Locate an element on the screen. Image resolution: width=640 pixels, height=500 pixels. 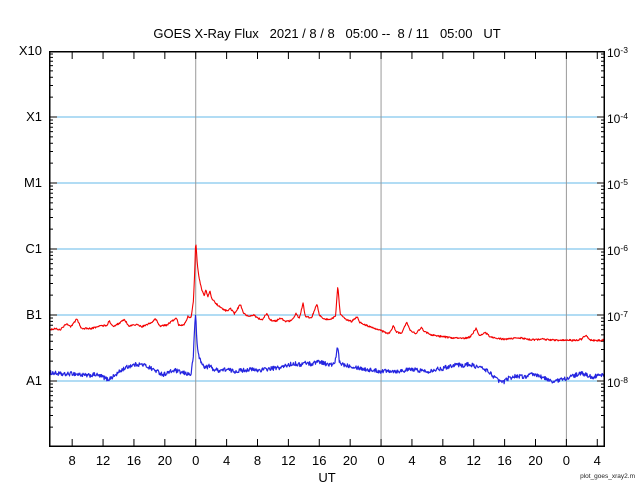
y-axis-flux-label: 10⁻⁵ is located at coordinates (617, 184).